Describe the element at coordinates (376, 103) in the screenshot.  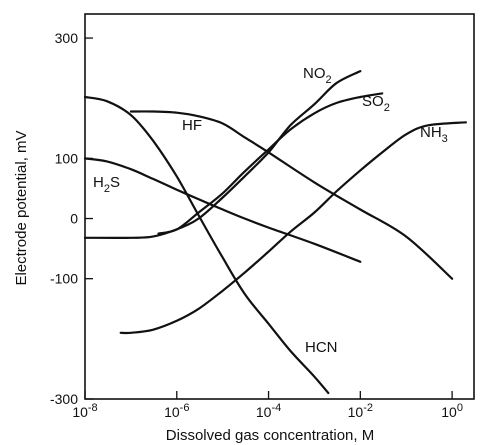
I see `series-label-so2: SO2` at that location.